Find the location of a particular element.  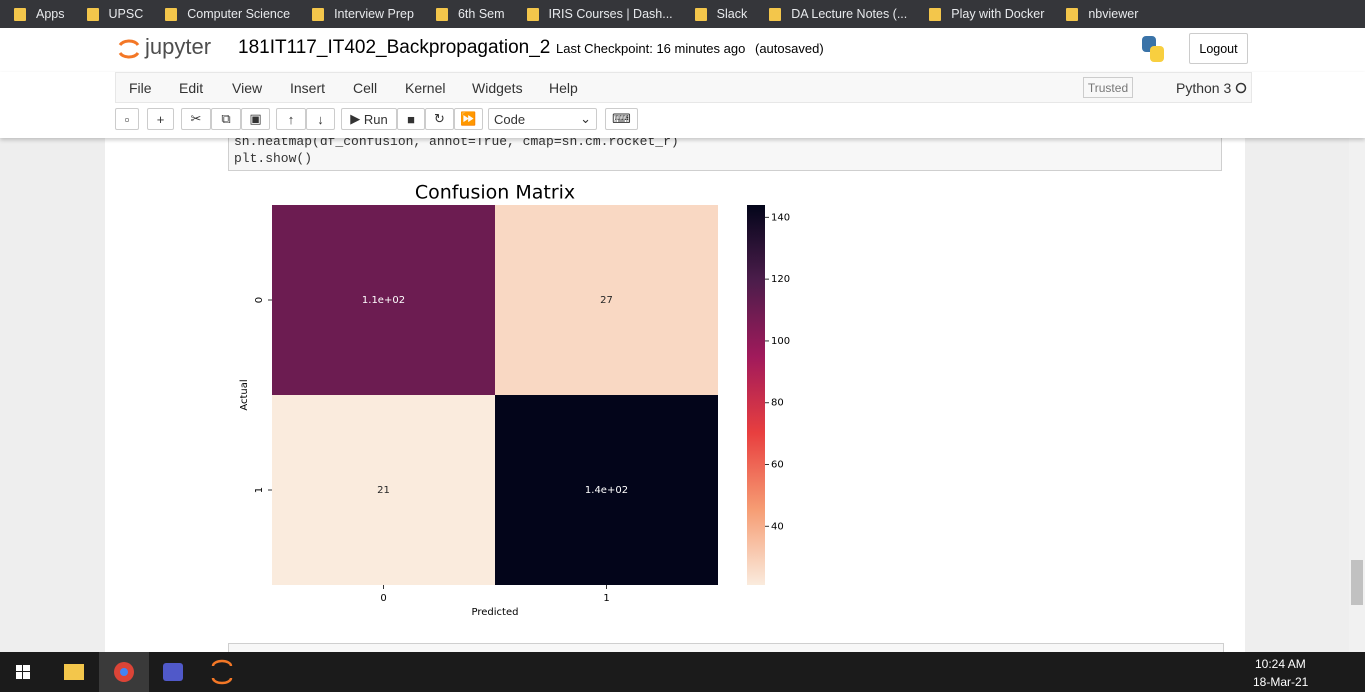

menu-item: Insert is located at coordinates (308, 88).